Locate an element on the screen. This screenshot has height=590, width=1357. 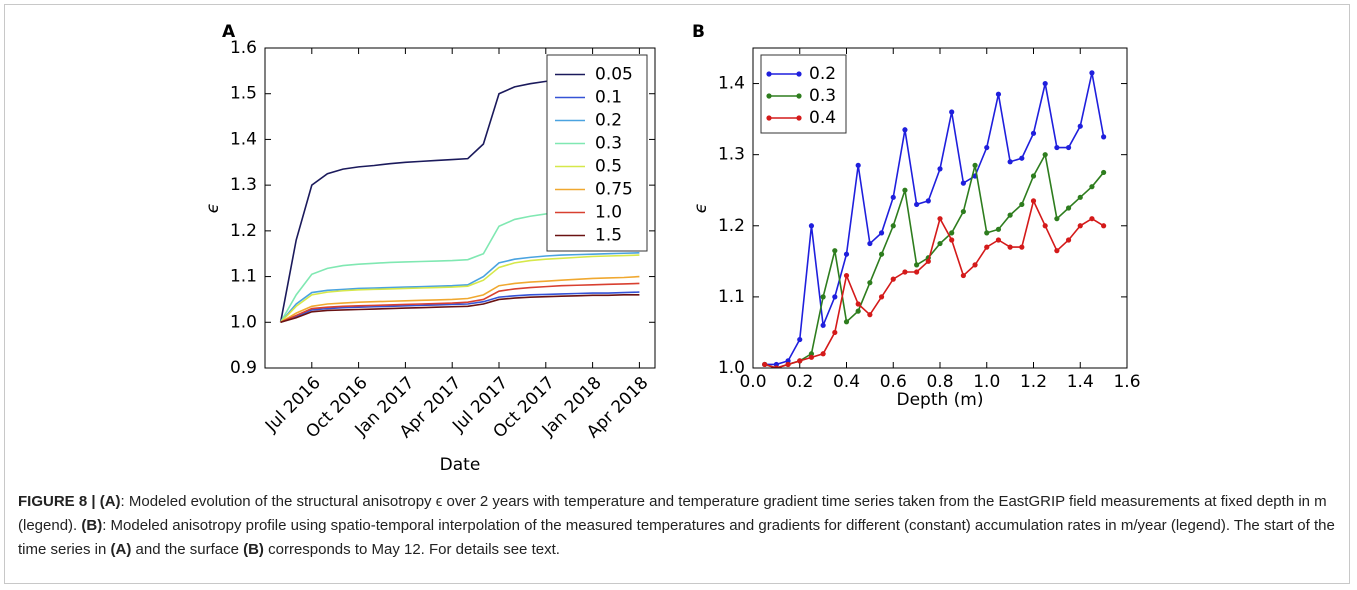
y-axis-label: ϵ is located at coordinates (701, 208).